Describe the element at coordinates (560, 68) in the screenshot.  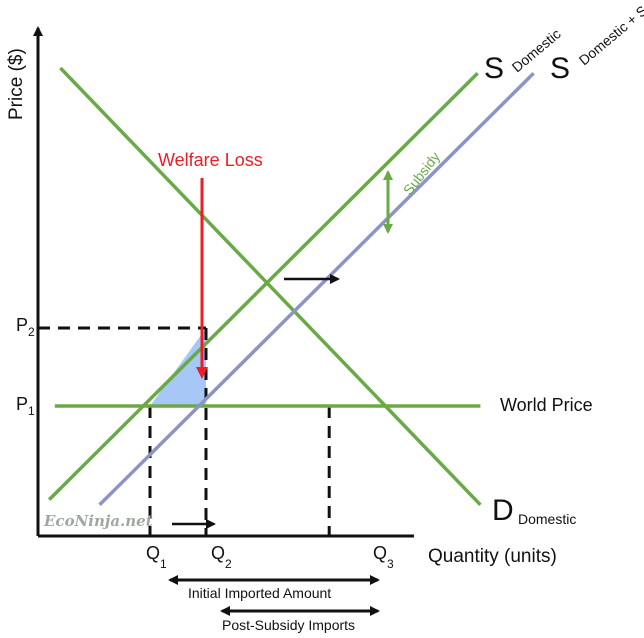
I see `label-supply-subsidy-main: S` at that location.